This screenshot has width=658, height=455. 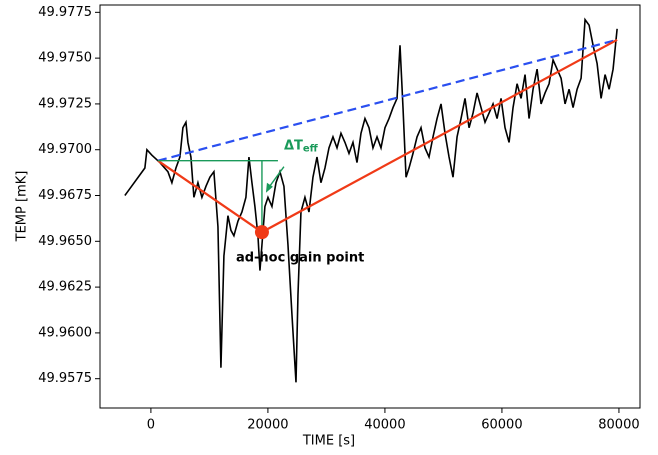 What do you see at coordinates (65, 58) in the screenshot?
I see `y-tick-label: 49.9750` at bounding box center [65, 58].